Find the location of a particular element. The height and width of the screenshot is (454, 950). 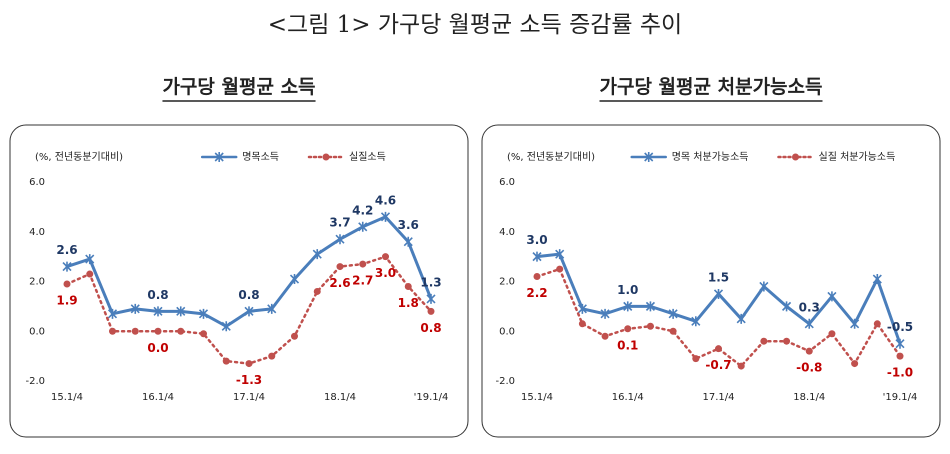

data-label: 0.1 is located at coordinates (627, 345).